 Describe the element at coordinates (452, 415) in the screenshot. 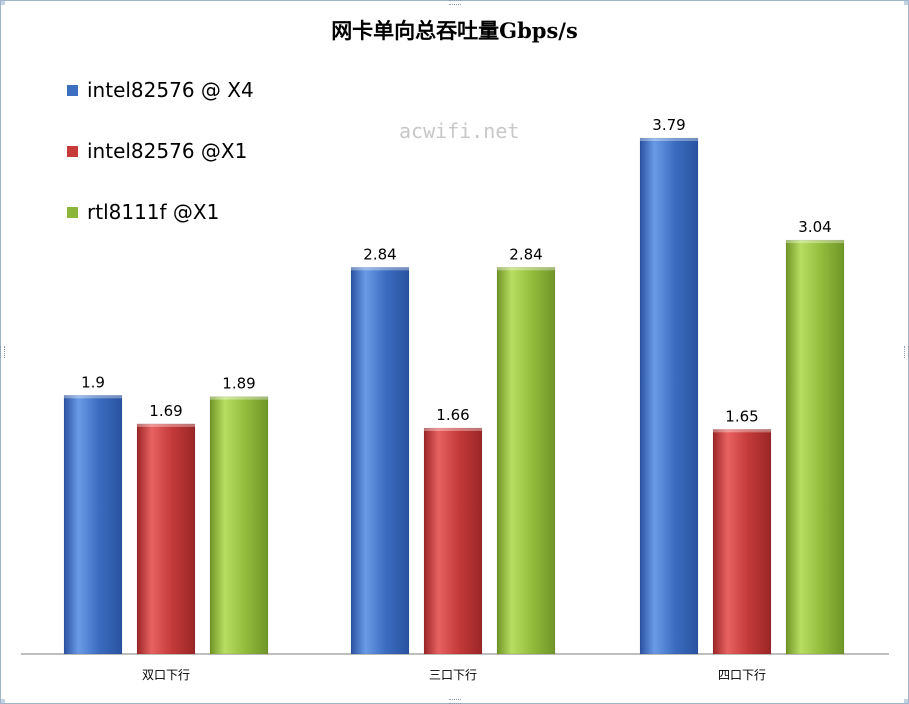

I see `data-label: 1.66` at that location.